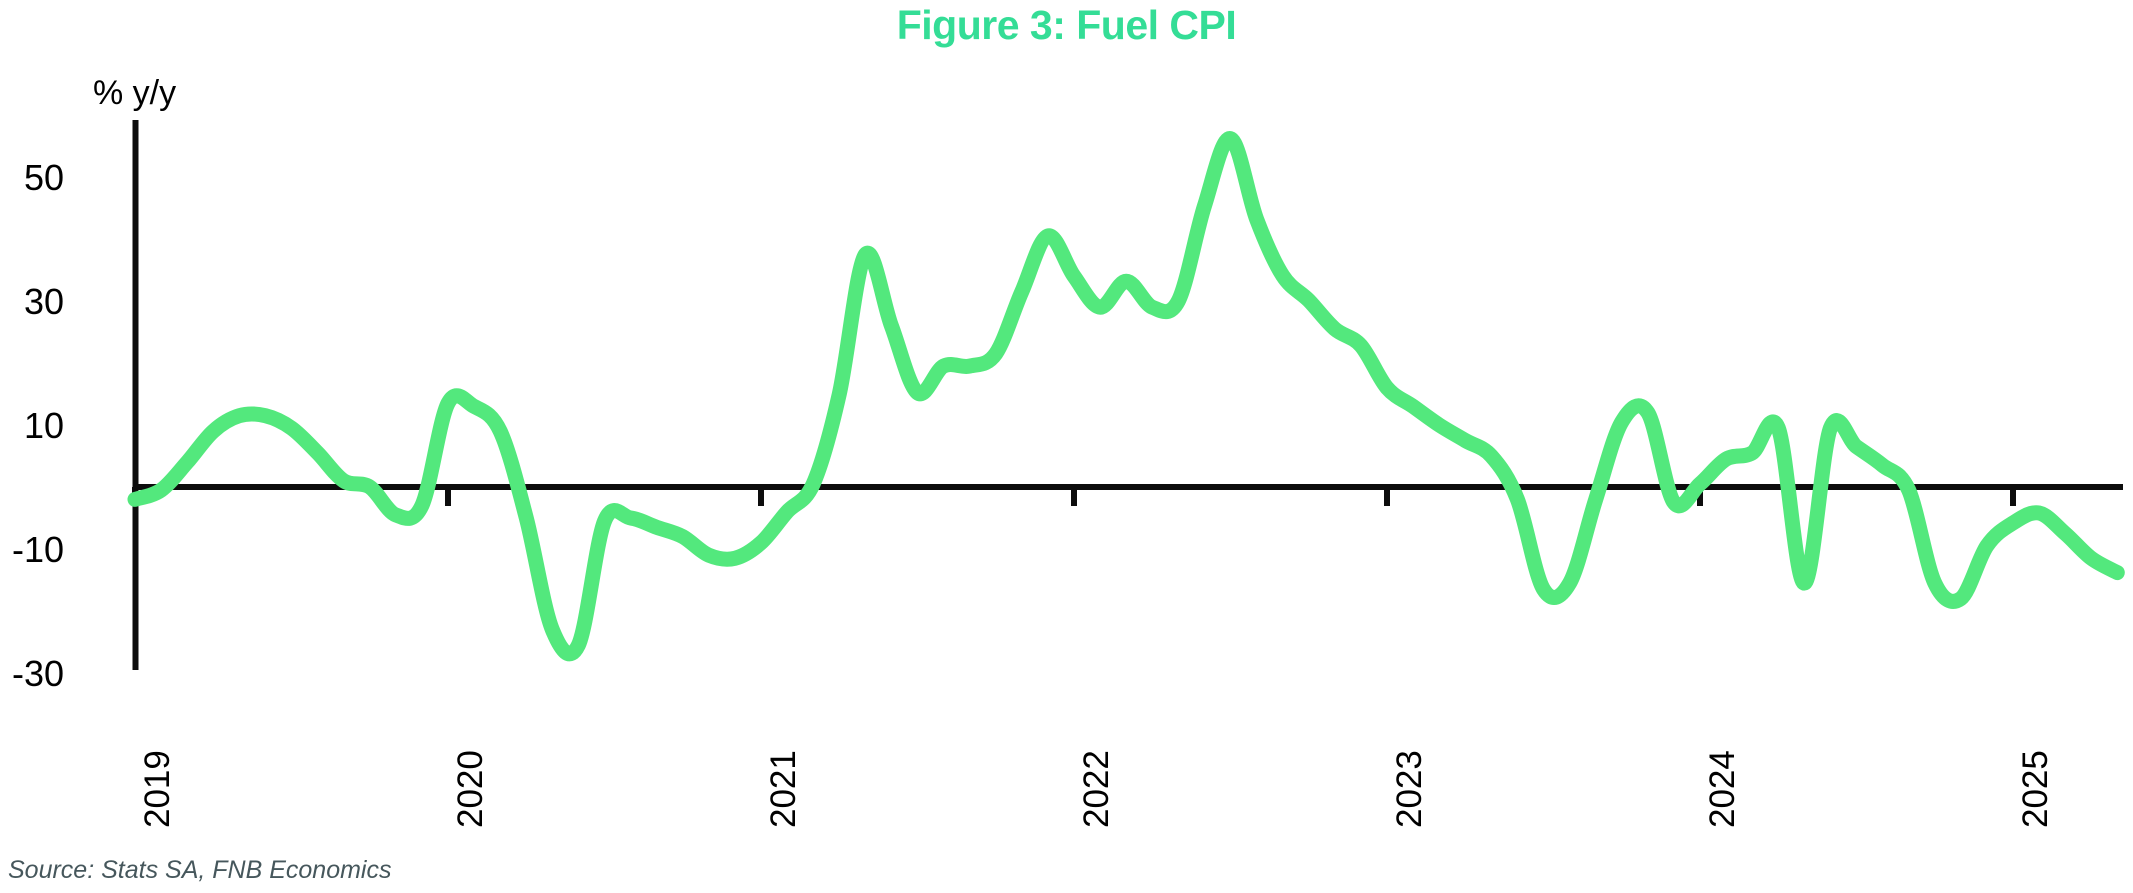 This screenshot has width=2133, height=893. Describe the element at coordinates (44, 425) in the screenshot. I see `y-tick-label: 10` at that location.